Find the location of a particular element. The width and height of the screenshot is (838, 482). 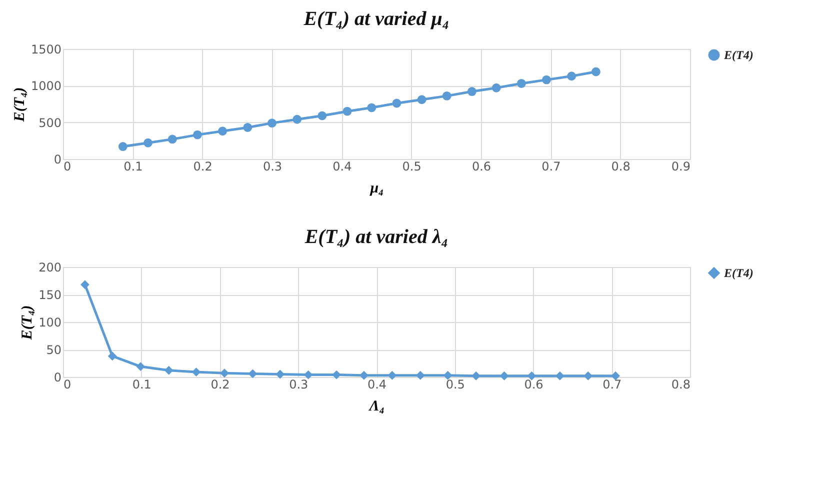

y-tick-label: 150 is located at coordinates (50, 295).